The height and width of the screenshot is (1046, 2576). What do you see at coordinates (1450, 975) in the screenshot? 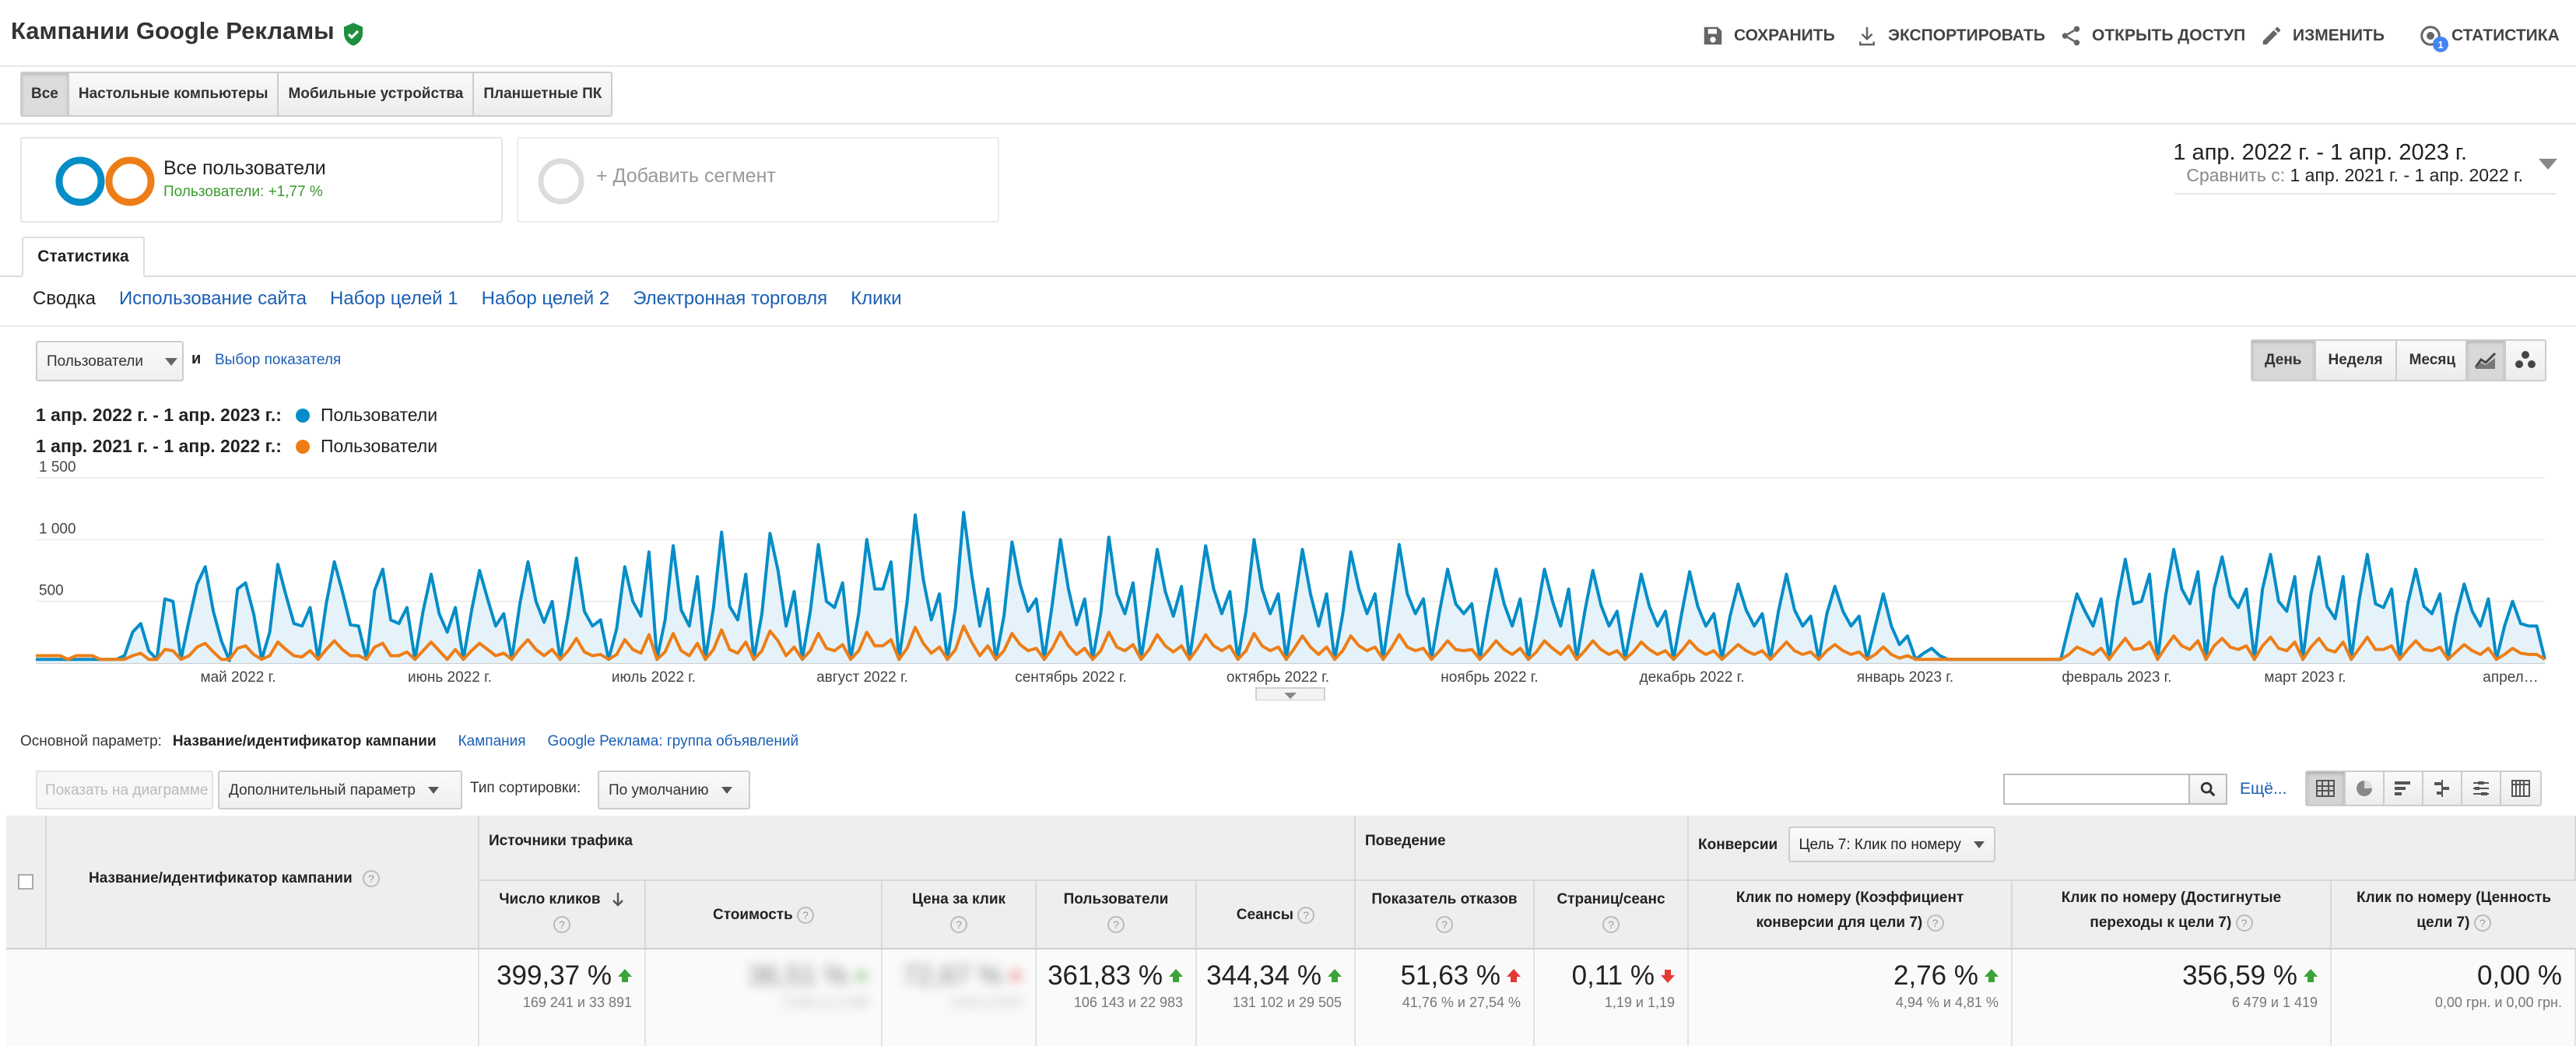
I see `totals-percent: 51,63 %` at bounding box center [1450, 975].